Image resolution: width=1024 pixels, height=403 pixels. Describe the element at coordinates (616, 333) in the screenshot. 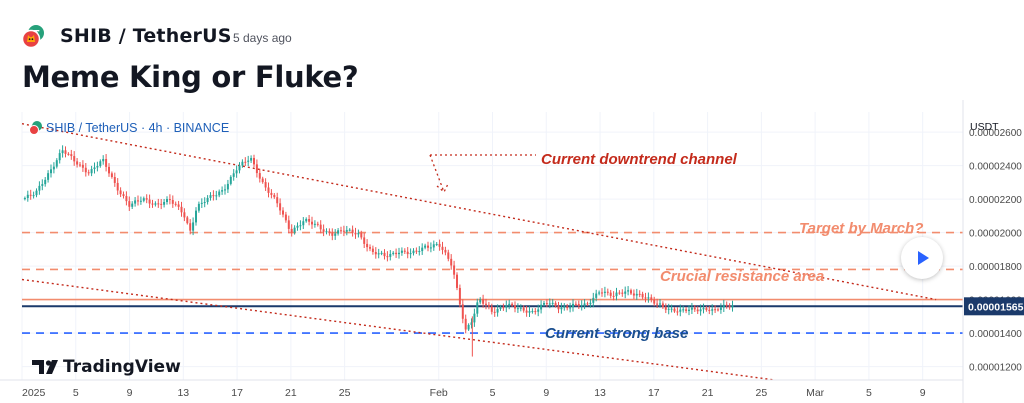

I see `annotation-4: Current strong base` at that location.